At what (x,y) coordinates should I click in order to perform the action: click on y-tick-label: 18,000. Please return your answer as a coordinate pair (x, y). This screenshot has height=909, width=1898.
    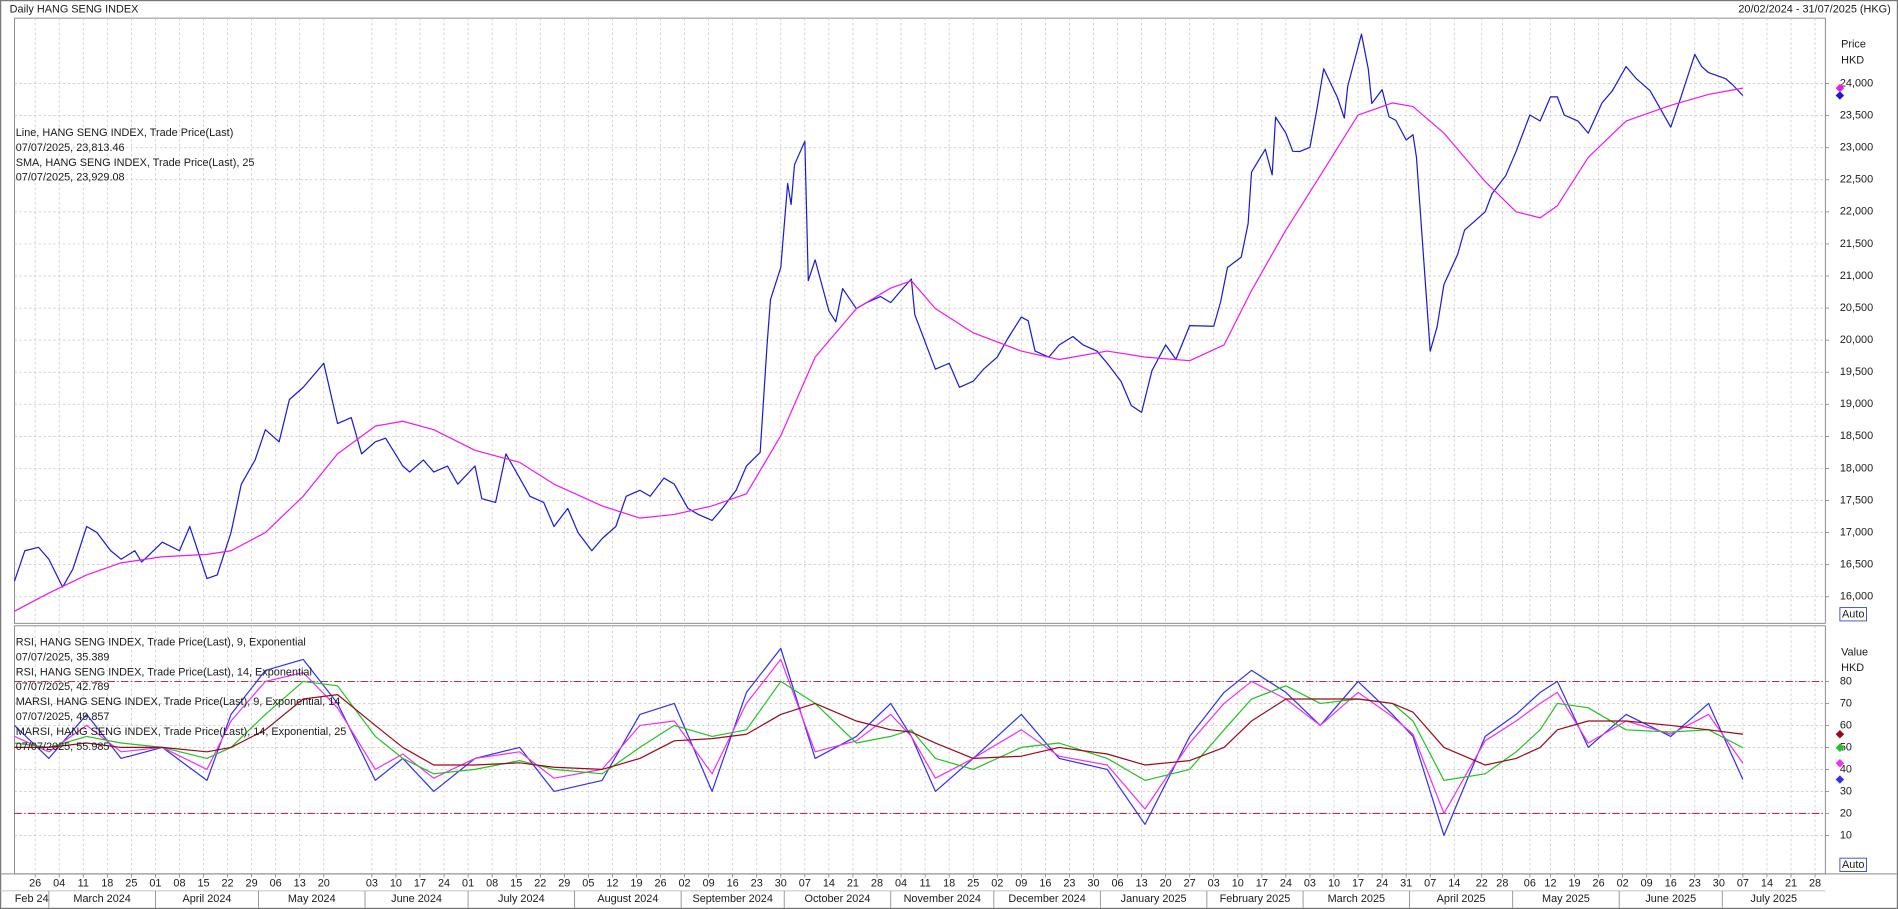
    Looking at the image, I should click on (1856, 468).